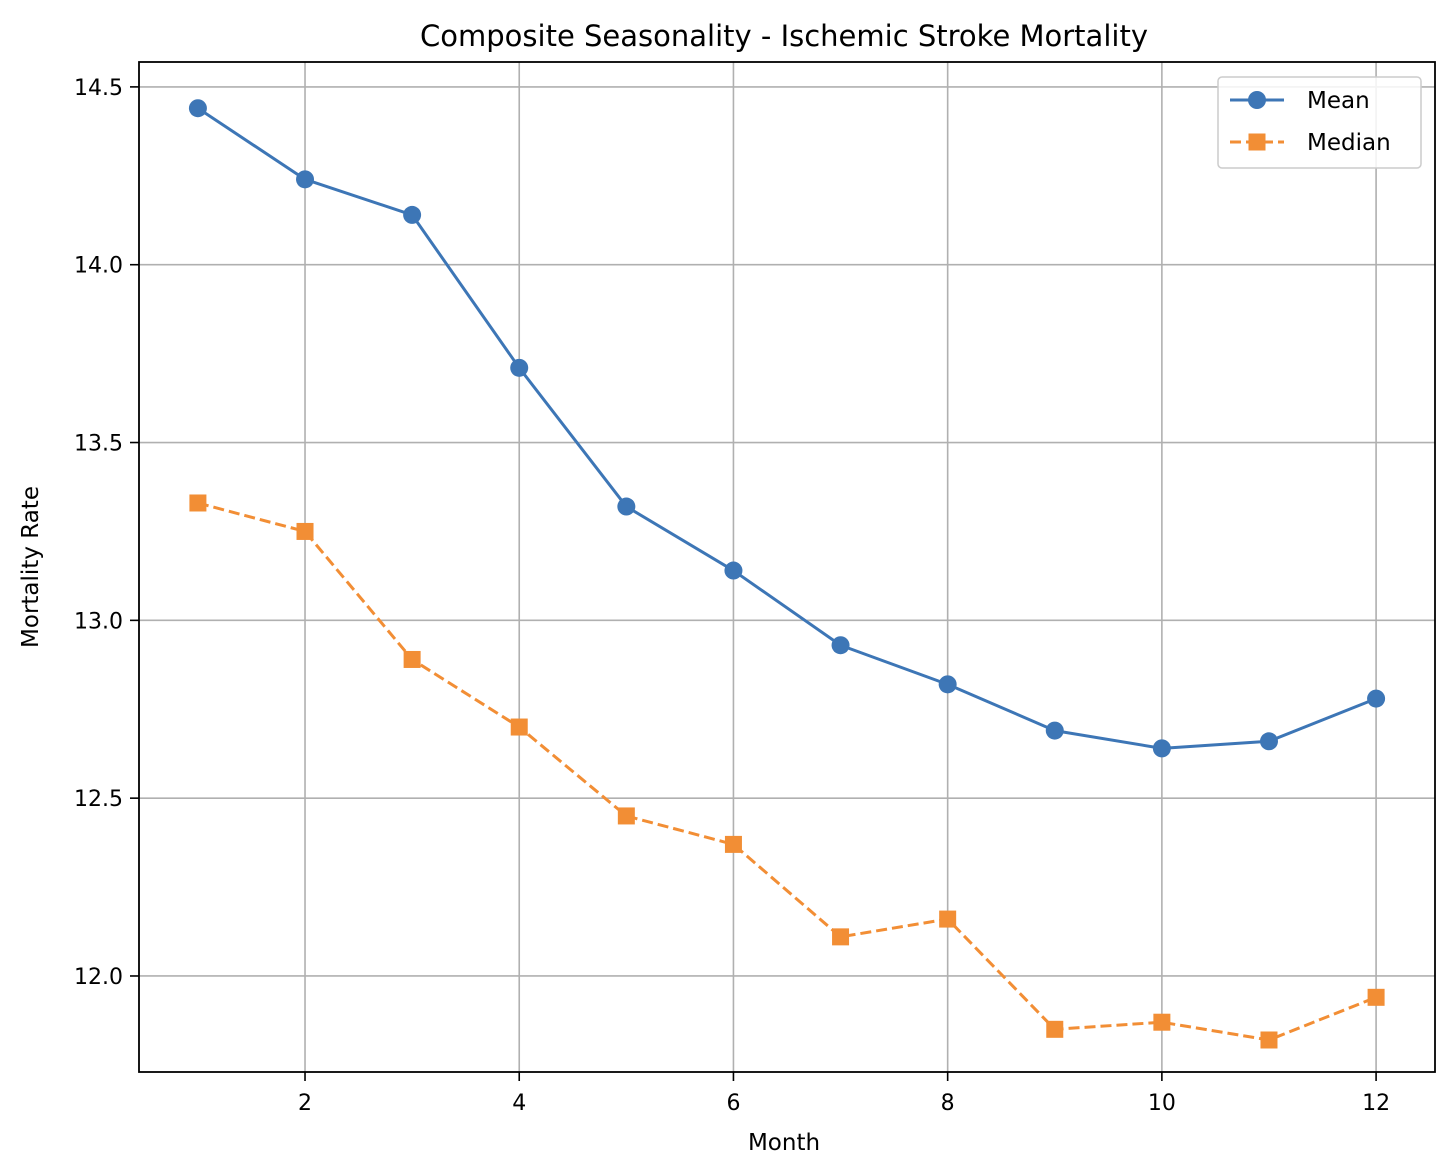  Describe the element at coordinates (784, 1143) in the screenshot. I see `x-axis-label: Month` at that location.